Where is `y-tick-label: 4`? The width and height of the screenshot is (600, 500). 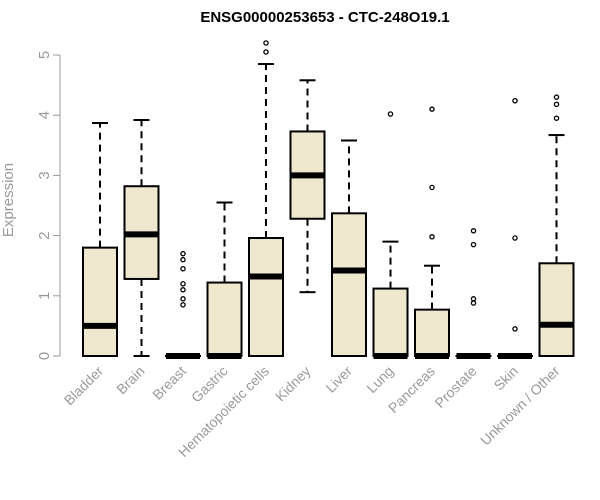 y-tick-label: 4 is located at coordinates (44, 115).